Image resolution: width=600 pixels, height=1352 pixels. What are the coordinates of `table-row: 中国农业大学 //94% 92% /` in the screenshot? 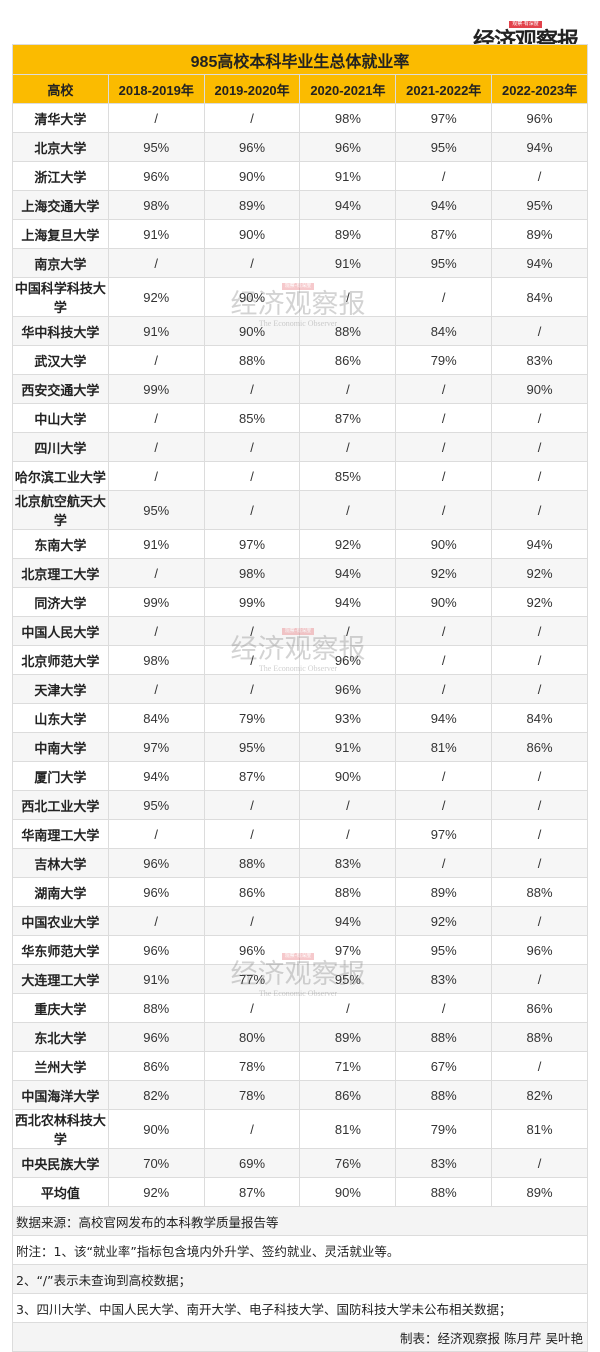 It's located at (300, 921).